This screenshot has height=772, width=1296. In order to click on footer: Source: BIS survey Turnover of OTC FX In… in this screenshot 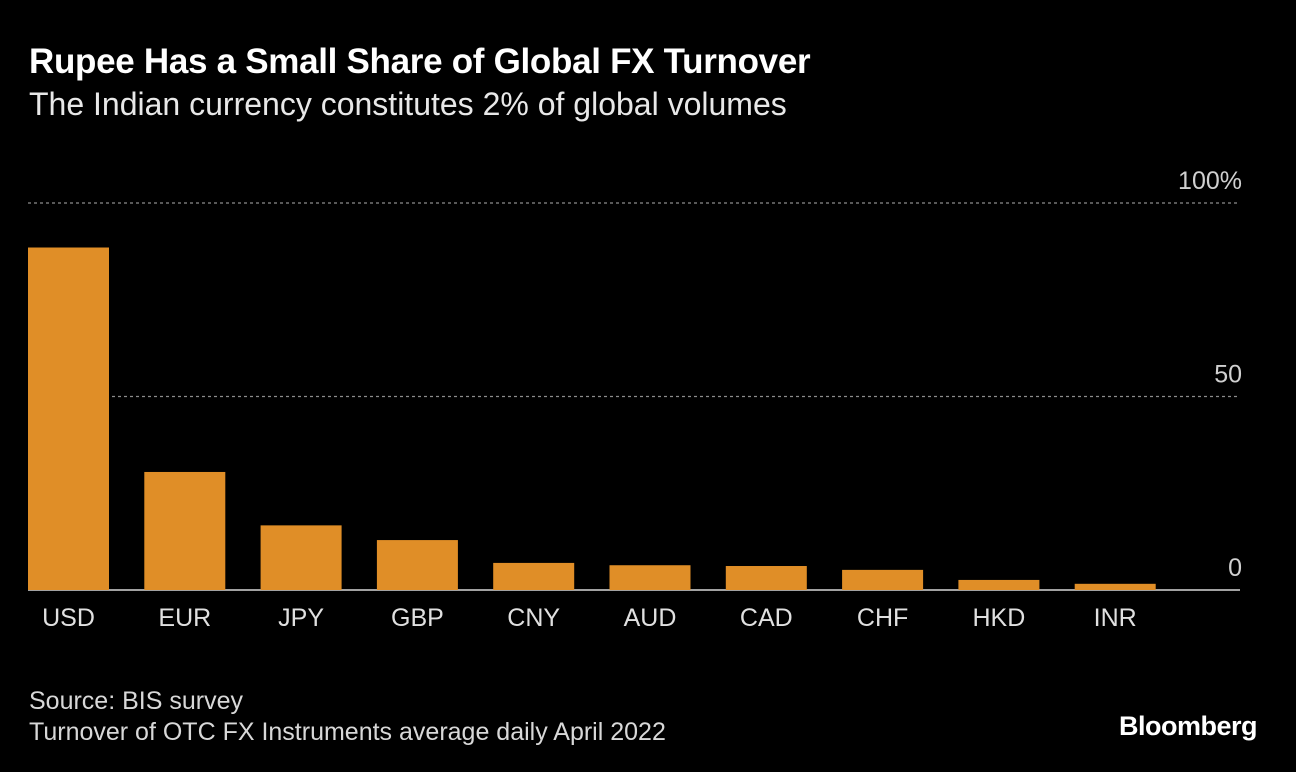, I will do `click(347, 717)`.